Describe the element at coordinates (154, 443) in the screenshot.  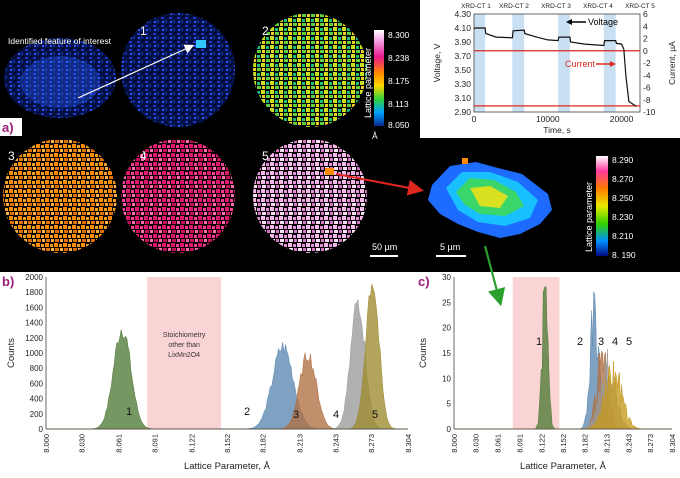
I see `histogram_b-xtick-3: 8.091` at that location.